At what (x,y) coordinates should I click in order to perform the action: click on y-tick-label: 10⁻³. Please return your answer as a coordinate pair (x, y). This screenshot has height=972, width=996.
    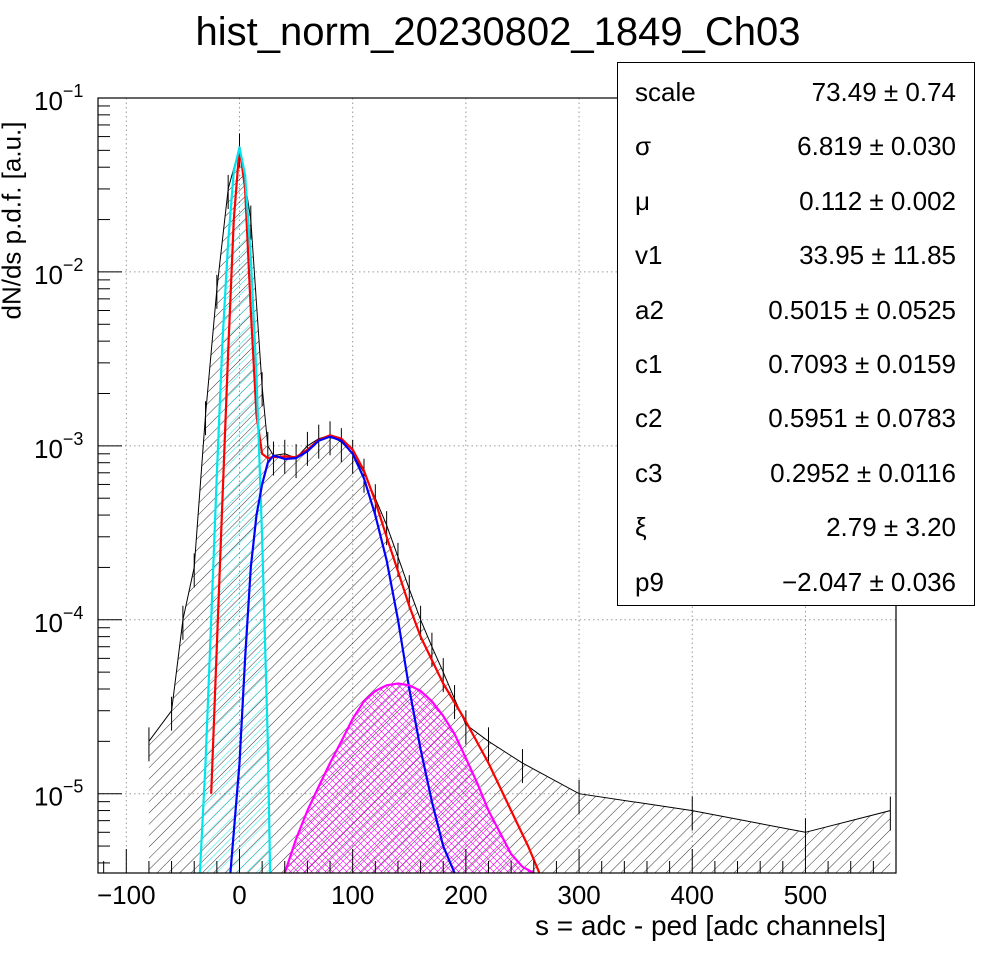
    Looking at the image, I should click on (58, 446).